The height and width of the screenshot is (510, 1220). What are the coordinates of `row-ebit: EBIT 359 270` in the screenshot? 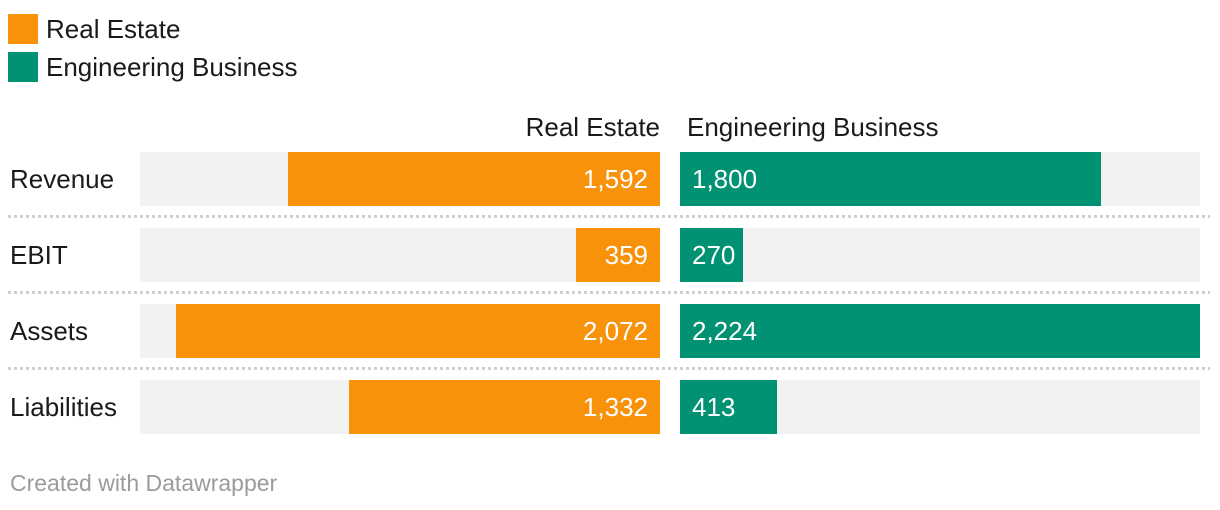 It's located at (610, 255).